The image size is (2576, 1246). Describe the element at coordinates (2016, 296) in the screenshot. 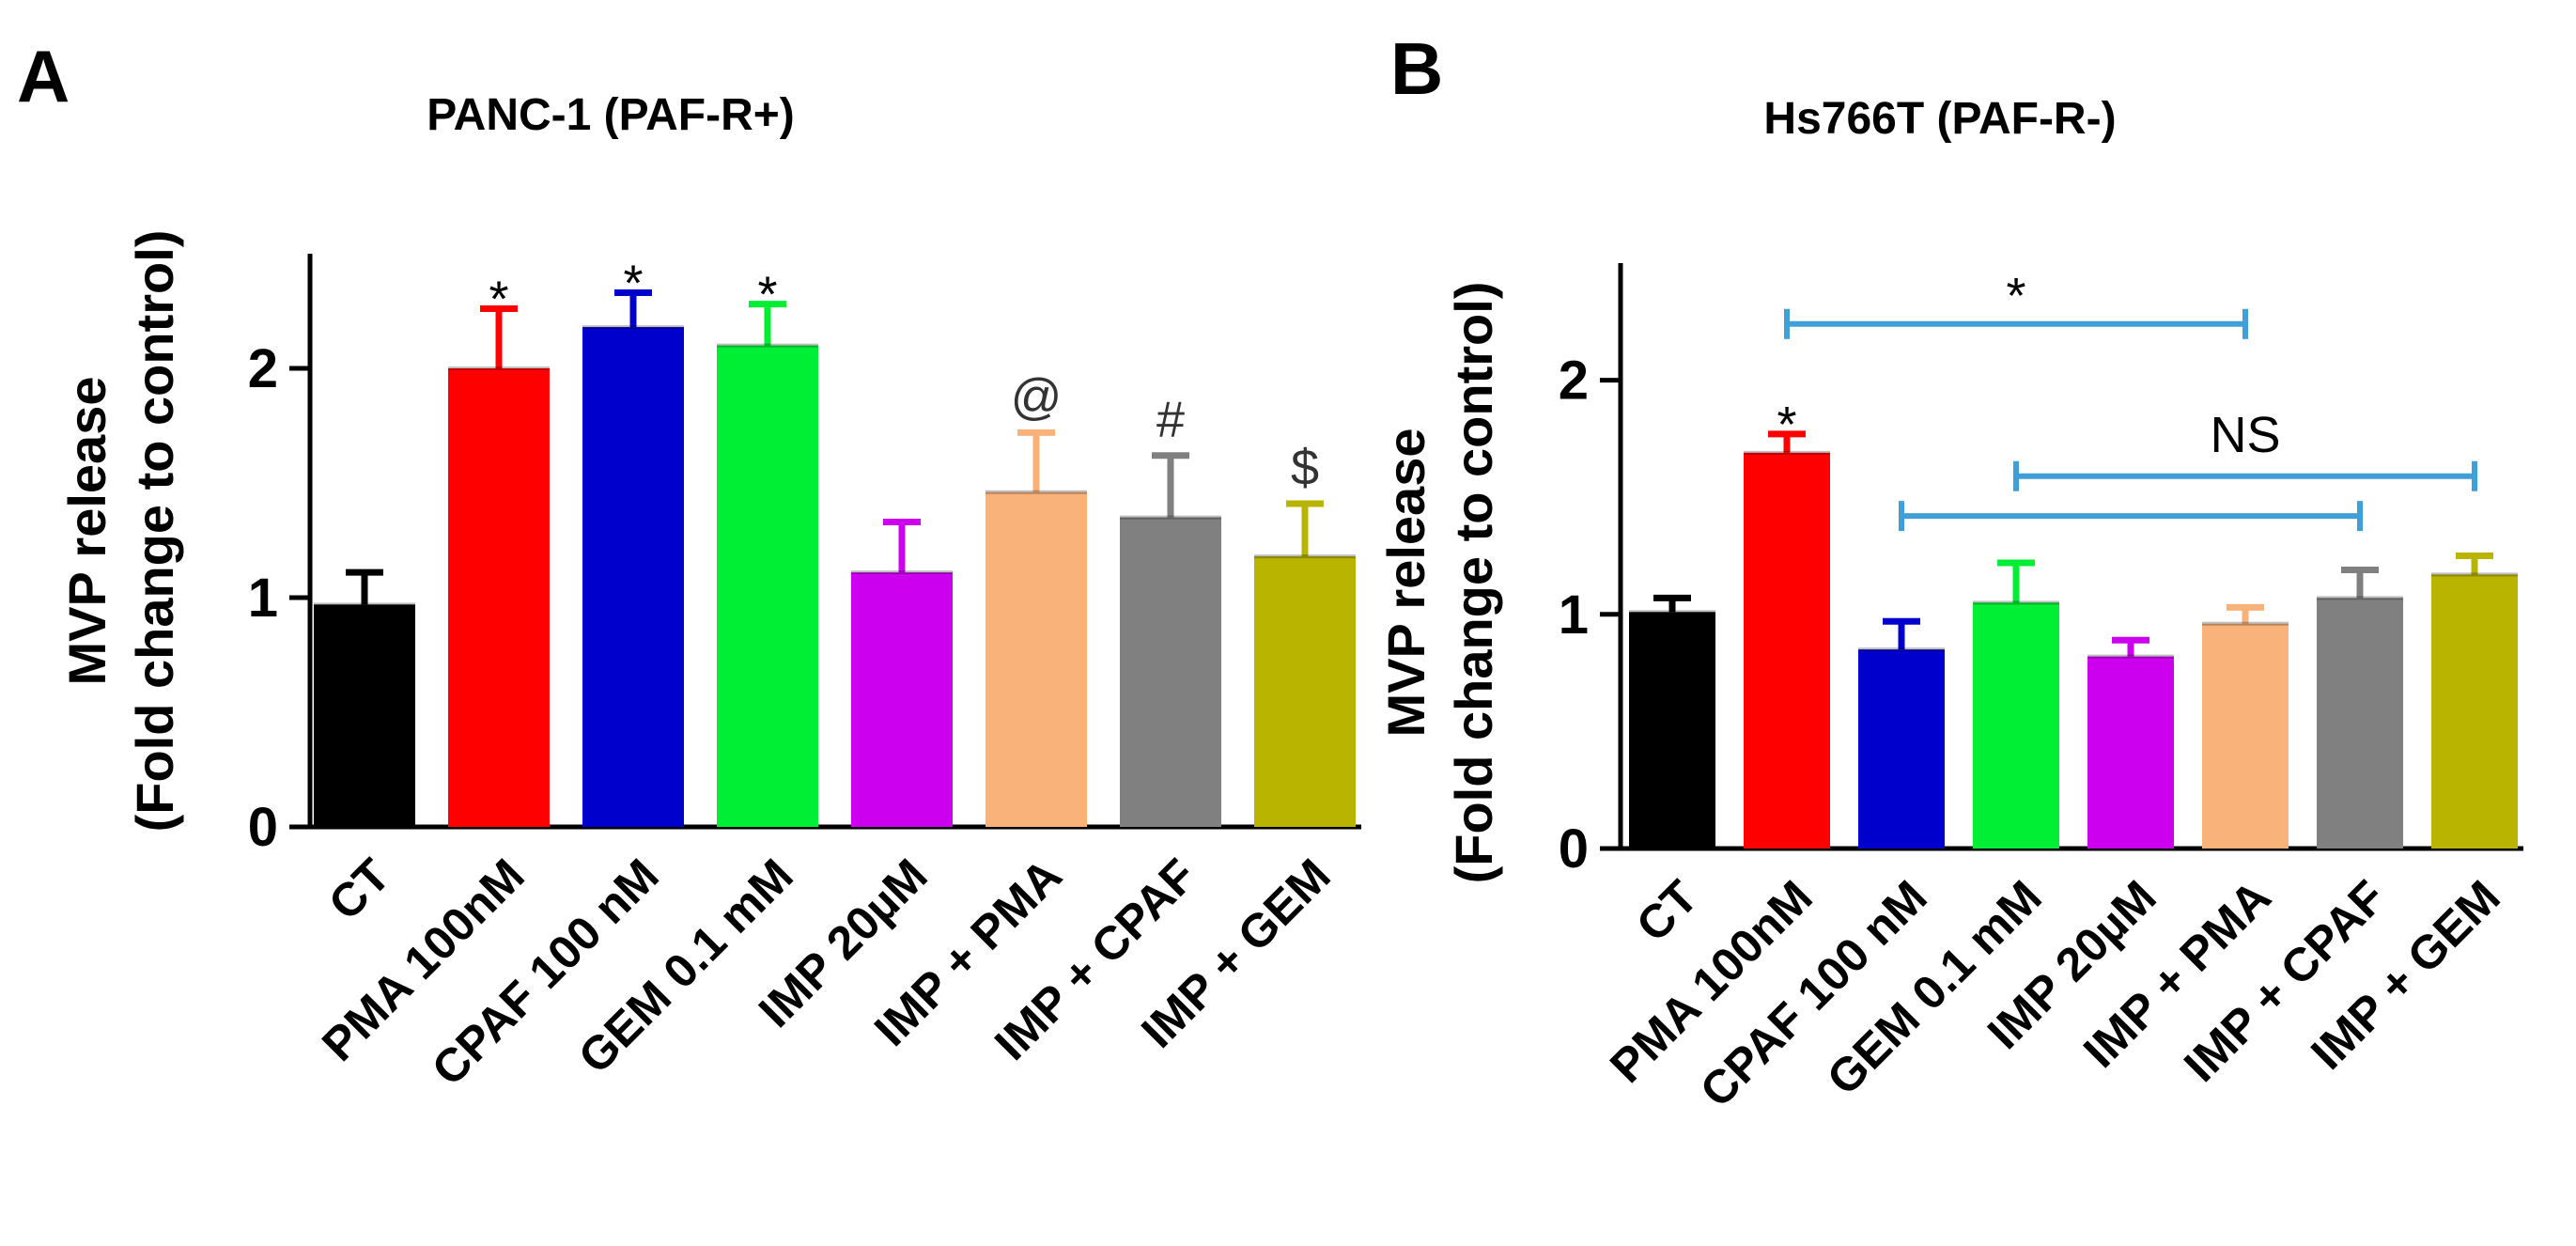

I see `panel-b-bracket-label: *` at that location.